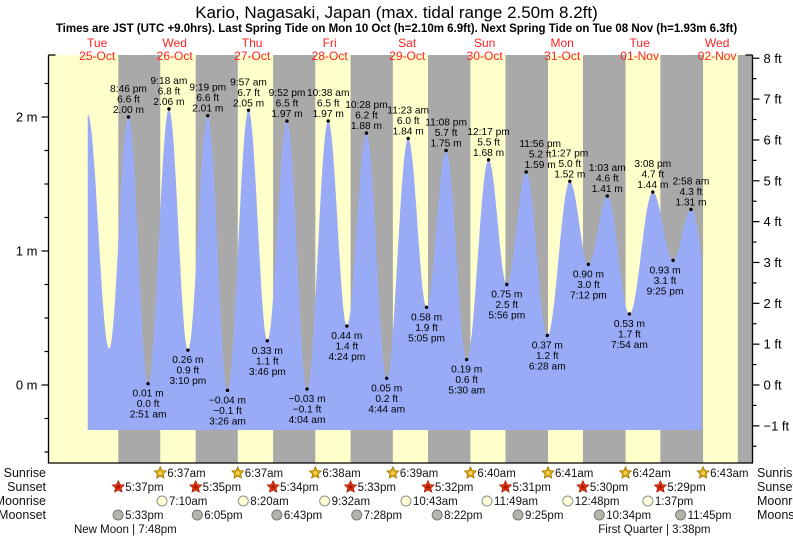 The width and height of the screenshot is (793, 539). I want to click on tide-extreme-label: 0.05 m, so click(386, 388).